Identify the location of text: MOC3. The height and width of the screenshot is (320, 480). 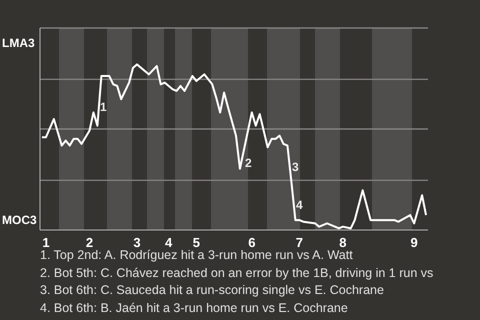
(19, 220).